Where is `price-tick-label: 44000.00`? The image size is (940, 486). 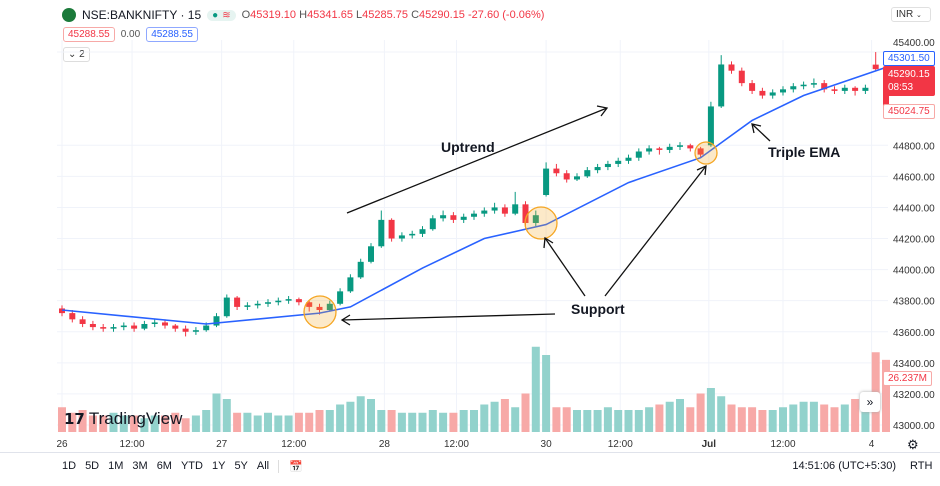
price-tick-label: 44000.00 is located at coordinates (914, 271).